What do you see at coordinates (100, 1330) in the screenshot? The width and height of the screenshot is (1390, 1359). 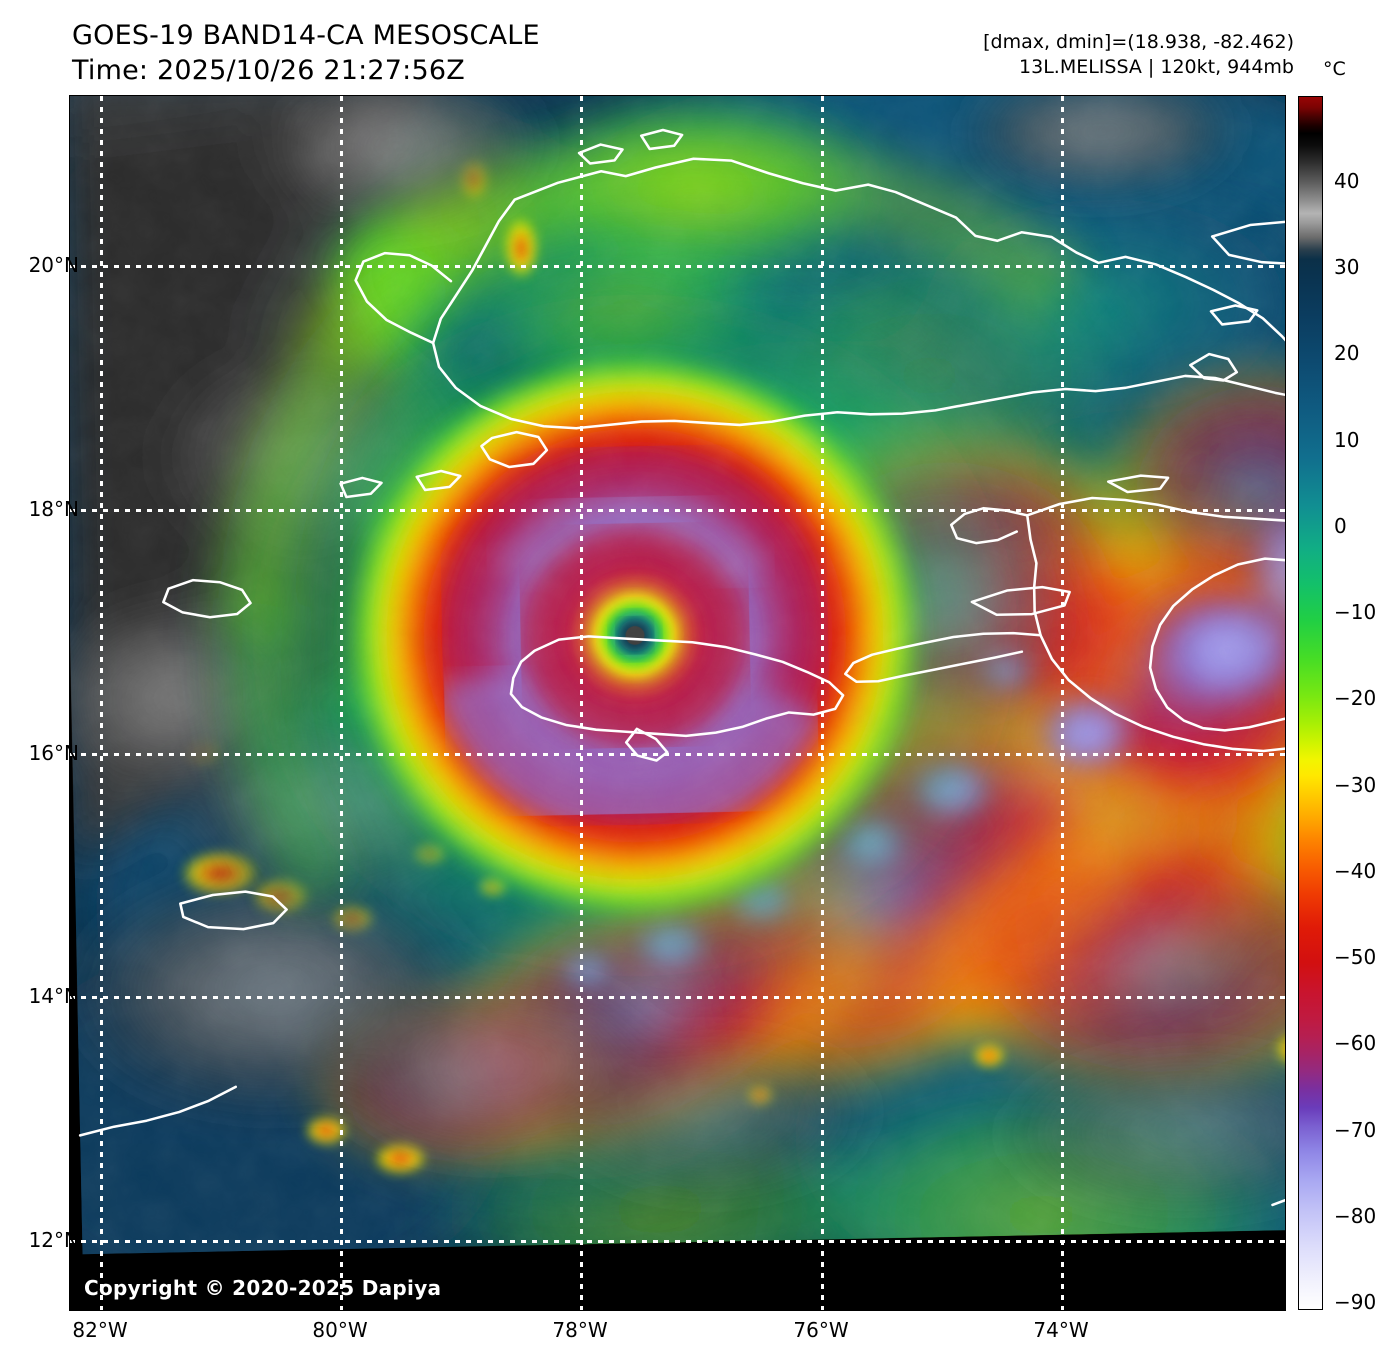 I see `lon-tick-label: 82°W` at bounding box center [100, 1330].